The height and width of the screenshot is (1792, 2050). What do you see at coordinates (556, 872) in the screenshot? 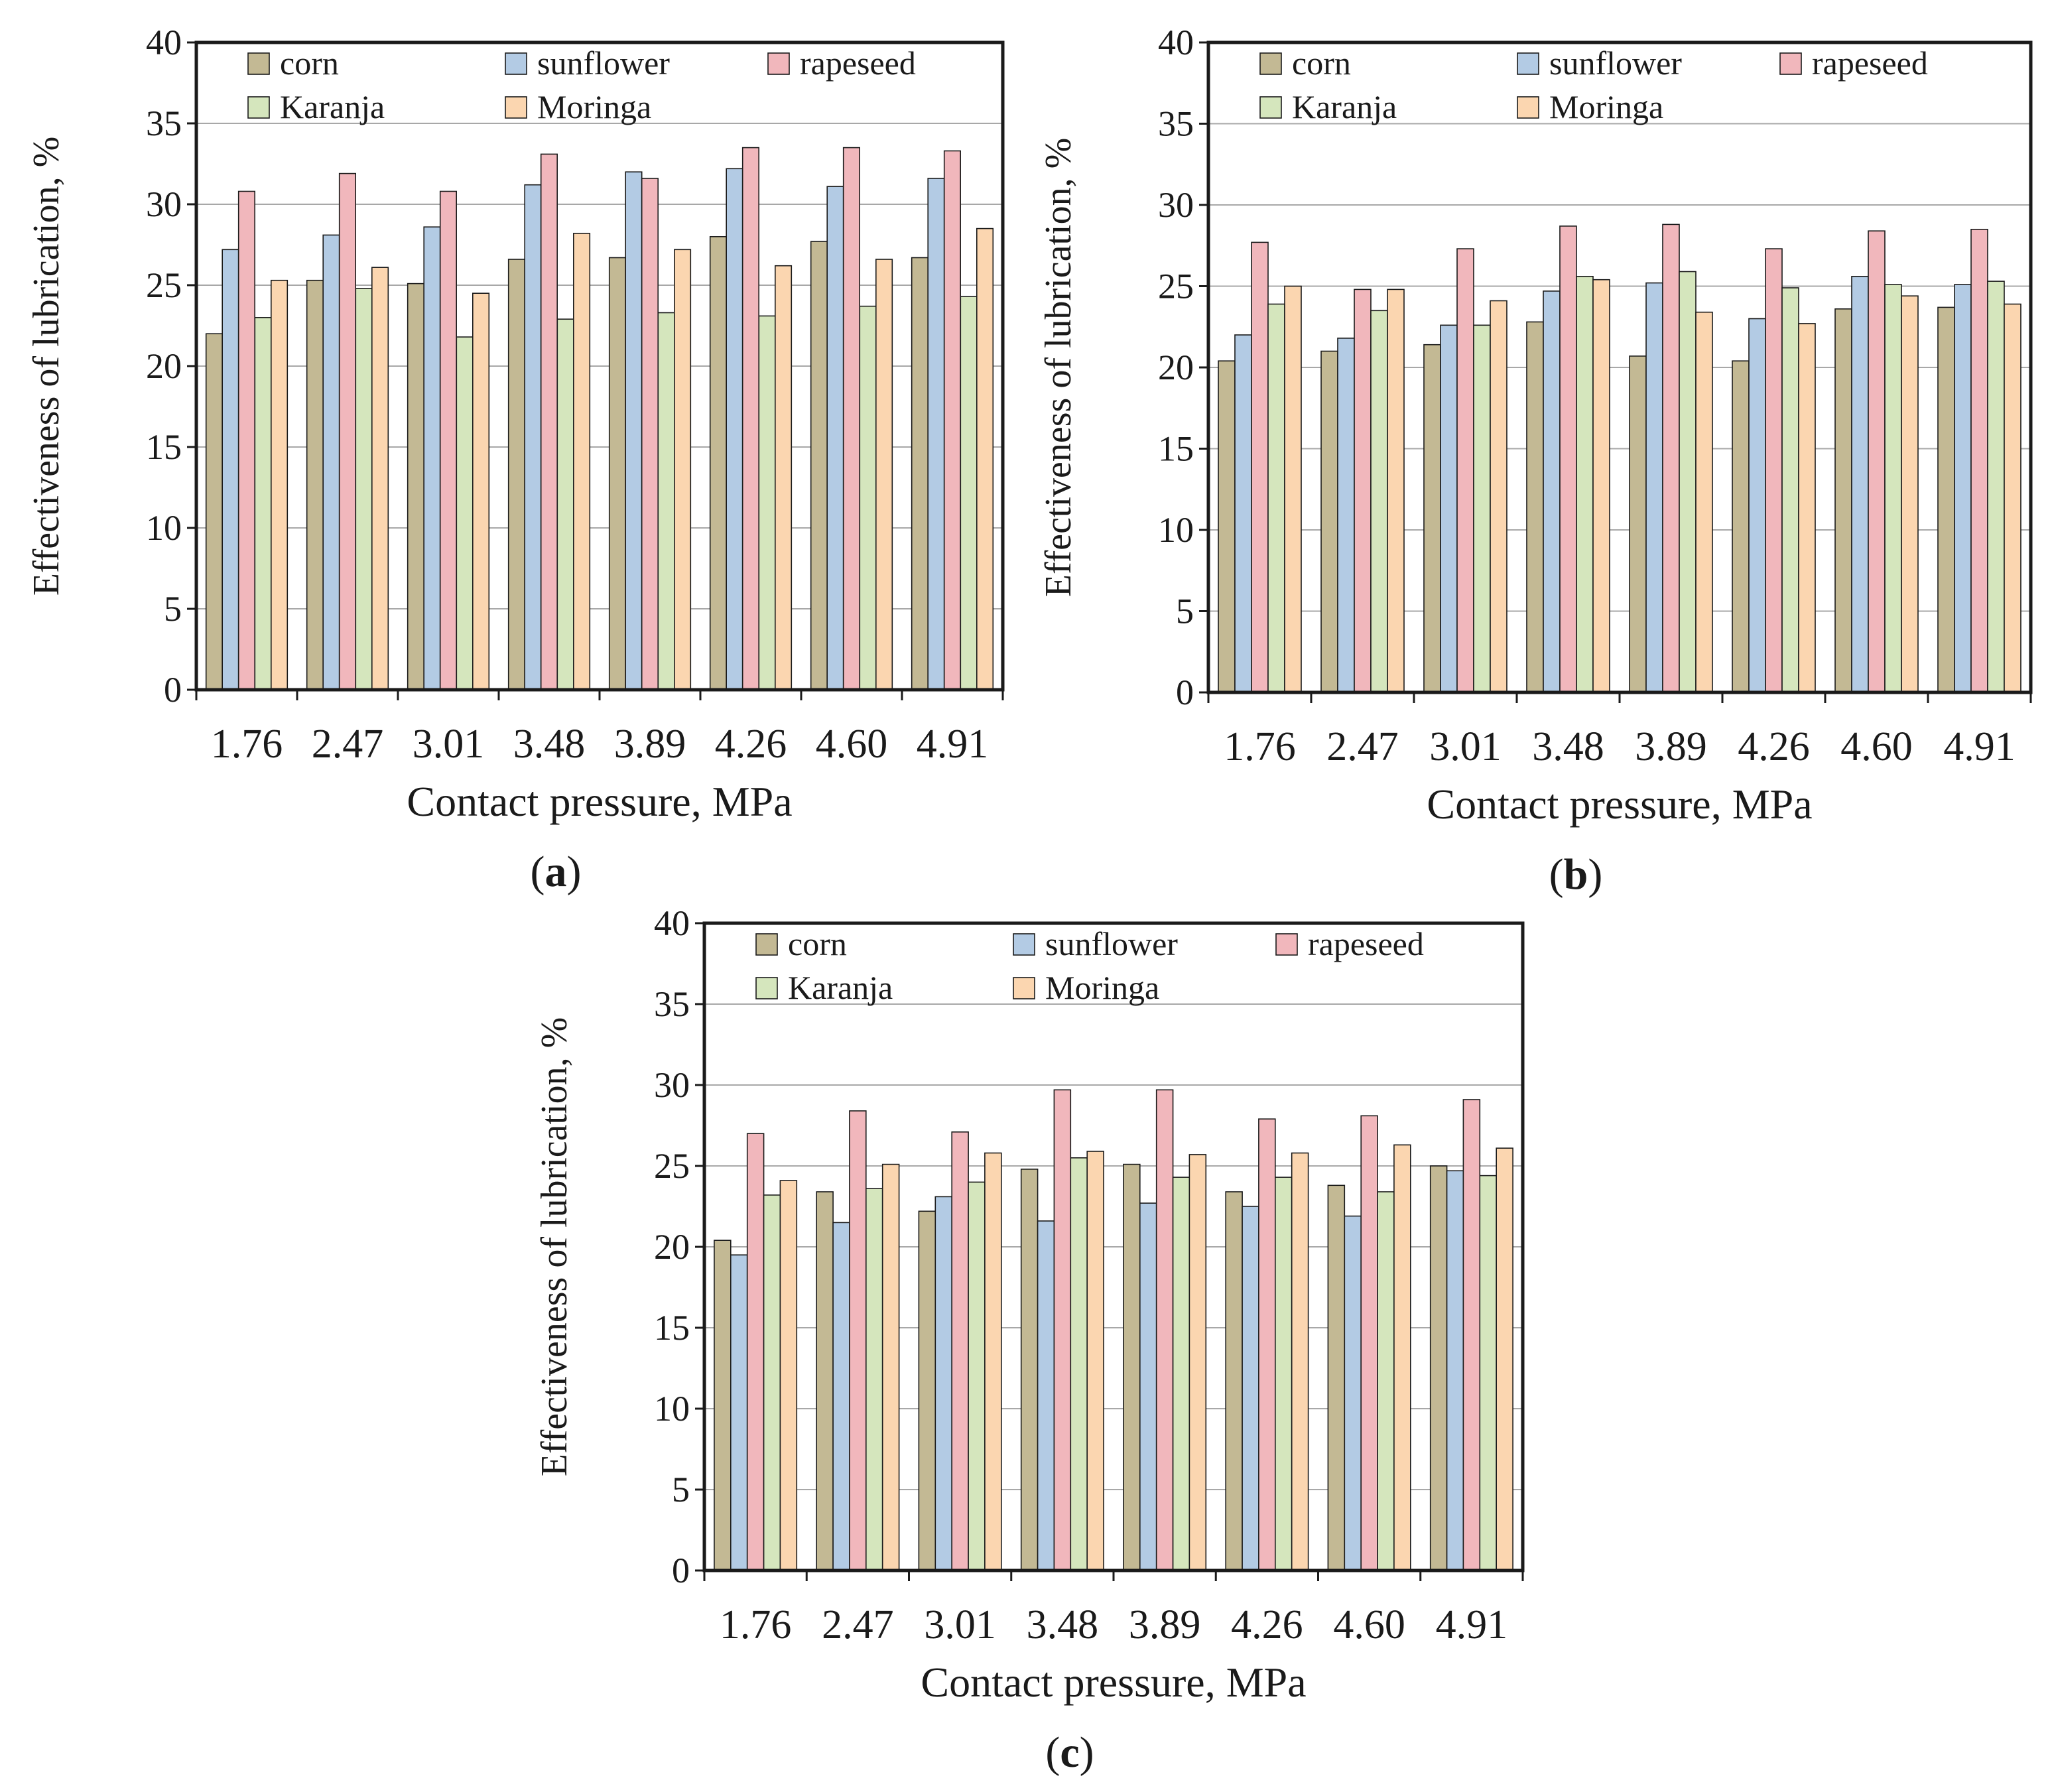
I see `panel-label-letter: a` at bounding box center [556, 872].